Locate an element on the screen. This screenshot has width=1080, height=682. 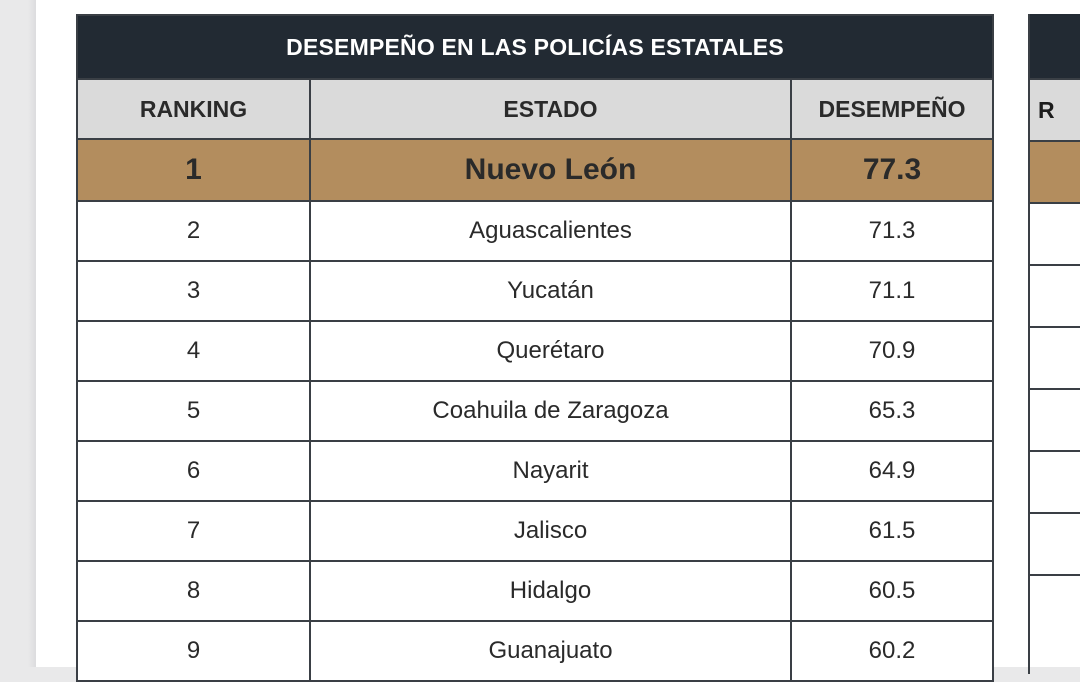
table-row-highlight: 1 Nuevo León 77.3 is located at coordinates (535, 170).